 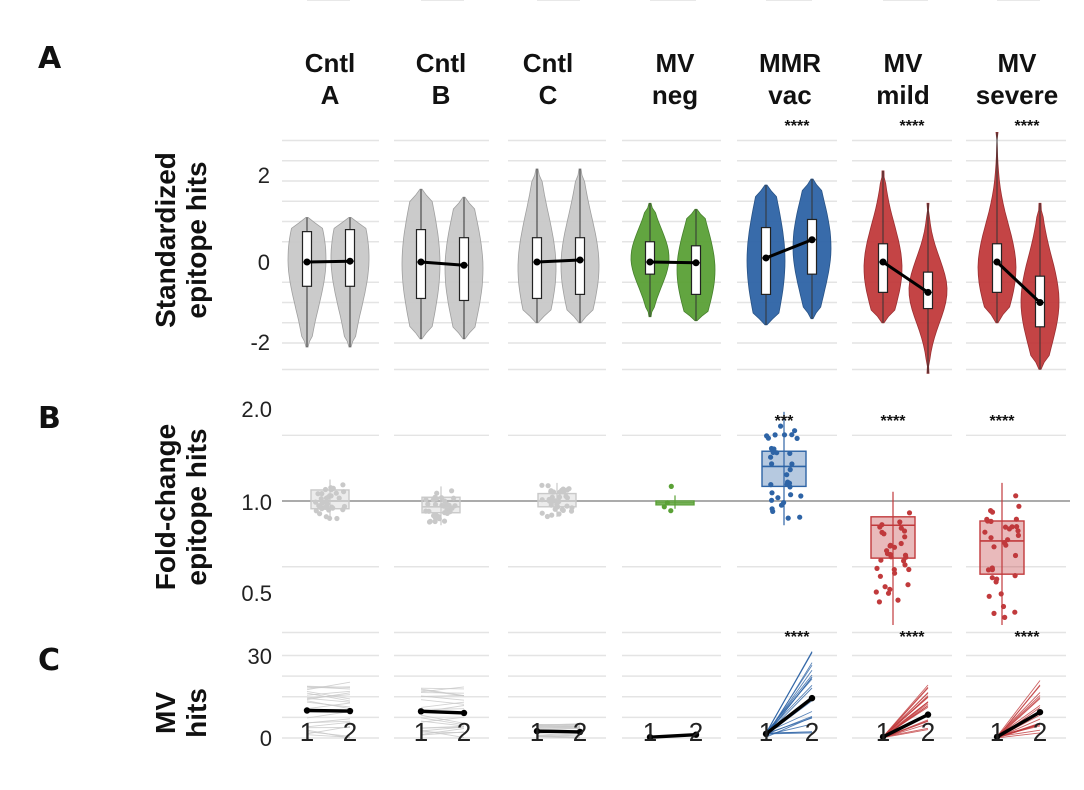 What do you see at coordinates (196, 506) in the screenshot?
I see `y-axis-label-b-line2: epitope hits` at bounding box center [196, 506].